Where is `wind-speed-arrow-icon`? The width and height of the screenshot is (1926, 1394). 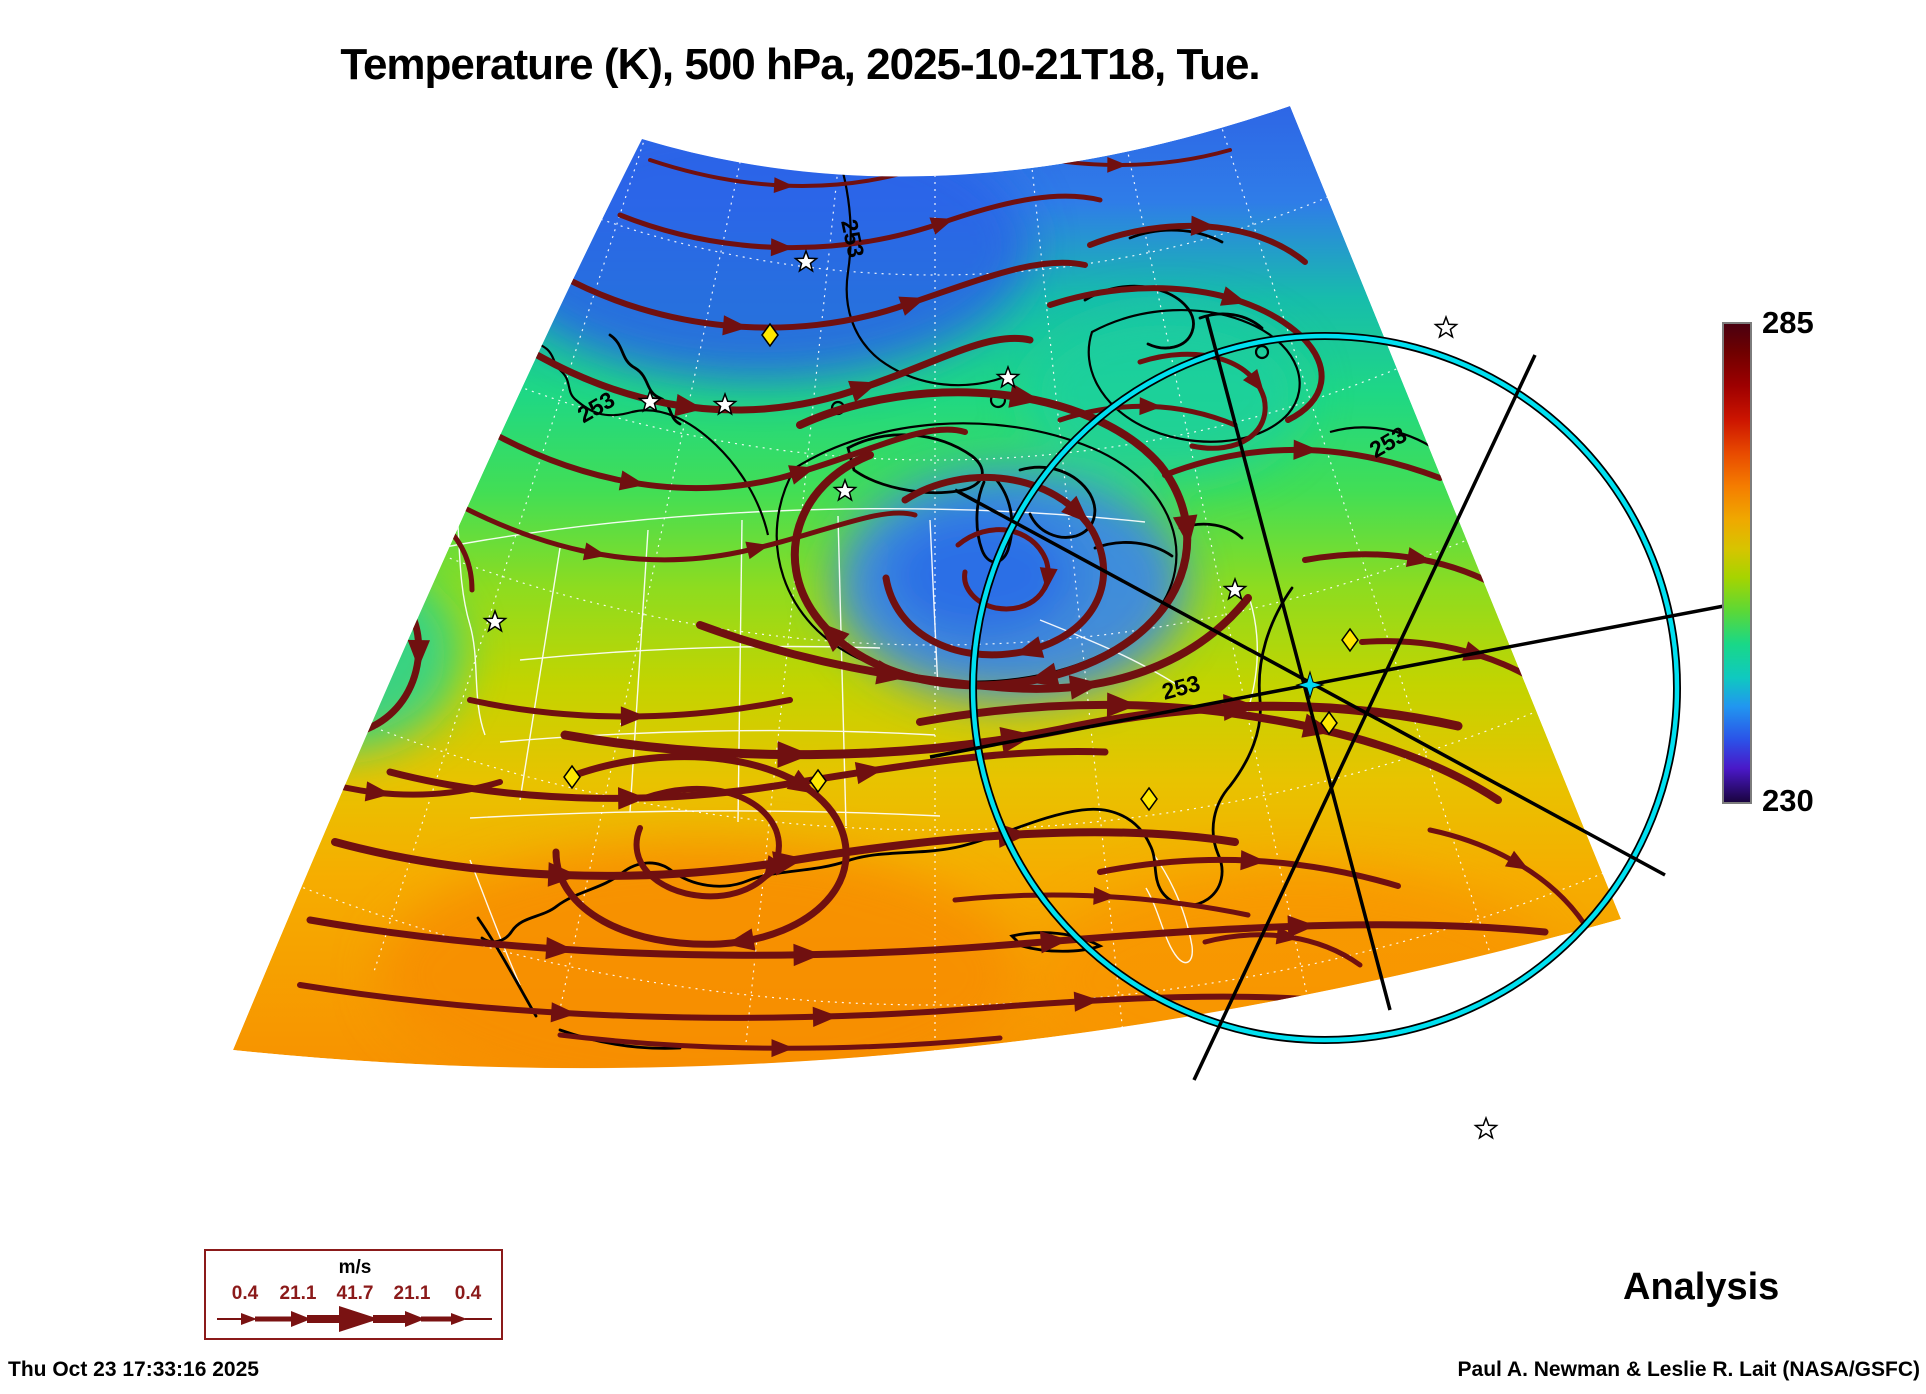
wind-speed-arrow-icon is located at coordinates (354, 1319).